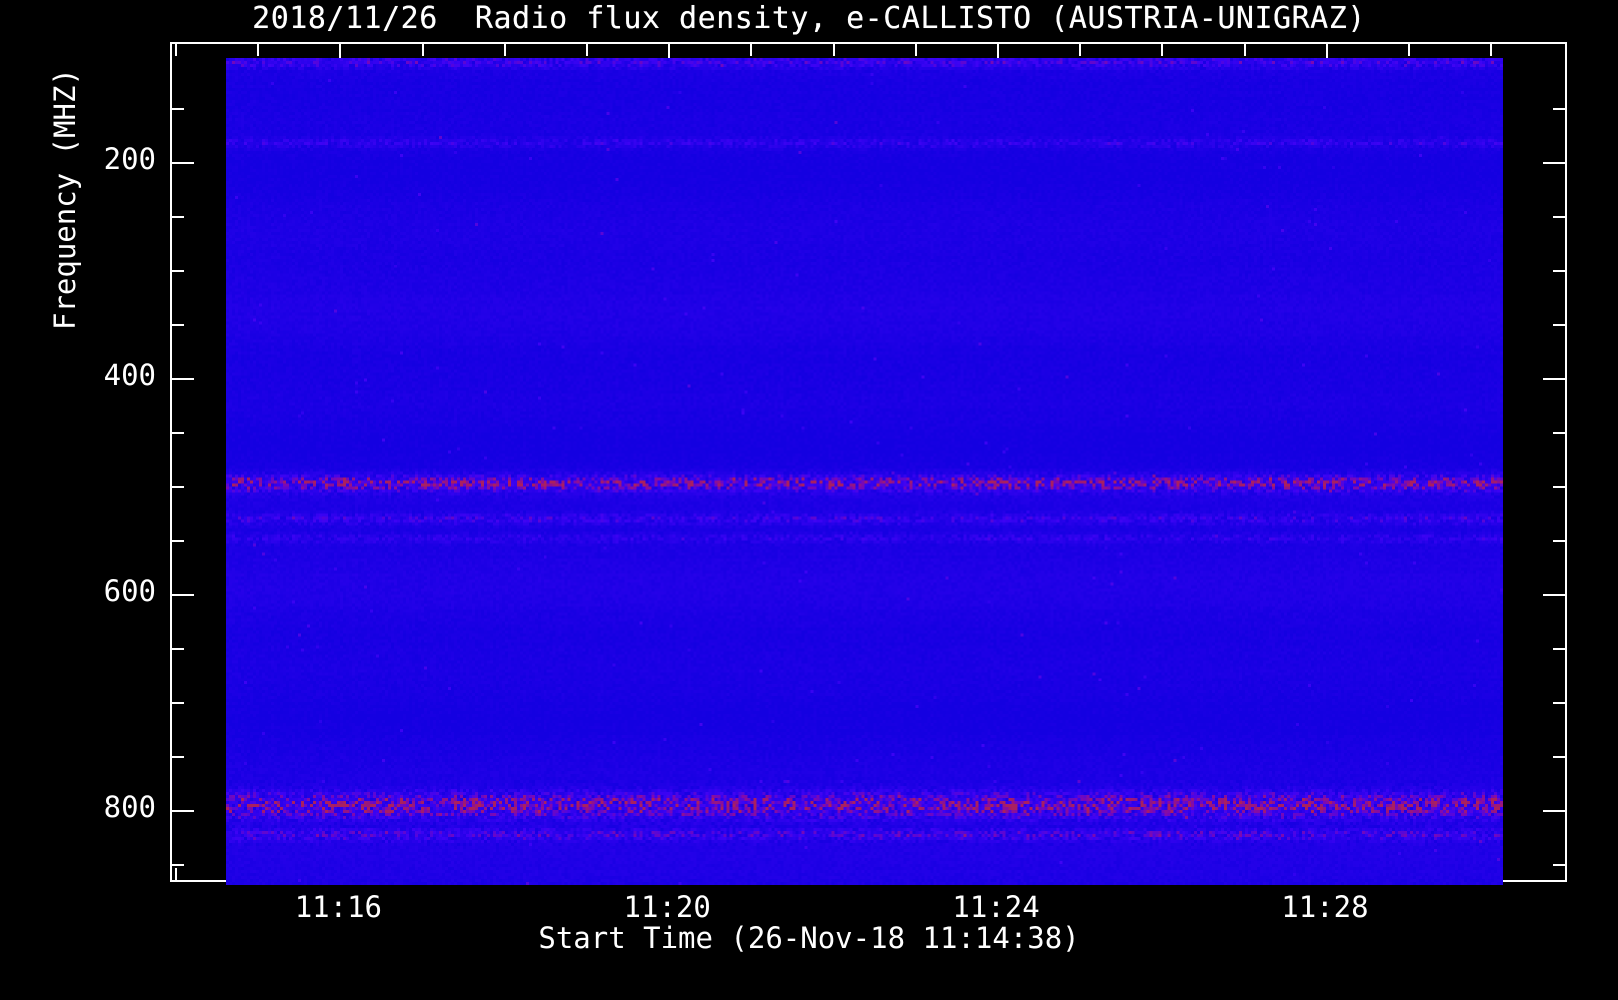 This screenshot has width=1618, height=1000. I want to click on x-axis-tick-label: 11:24, so click(996, 907).